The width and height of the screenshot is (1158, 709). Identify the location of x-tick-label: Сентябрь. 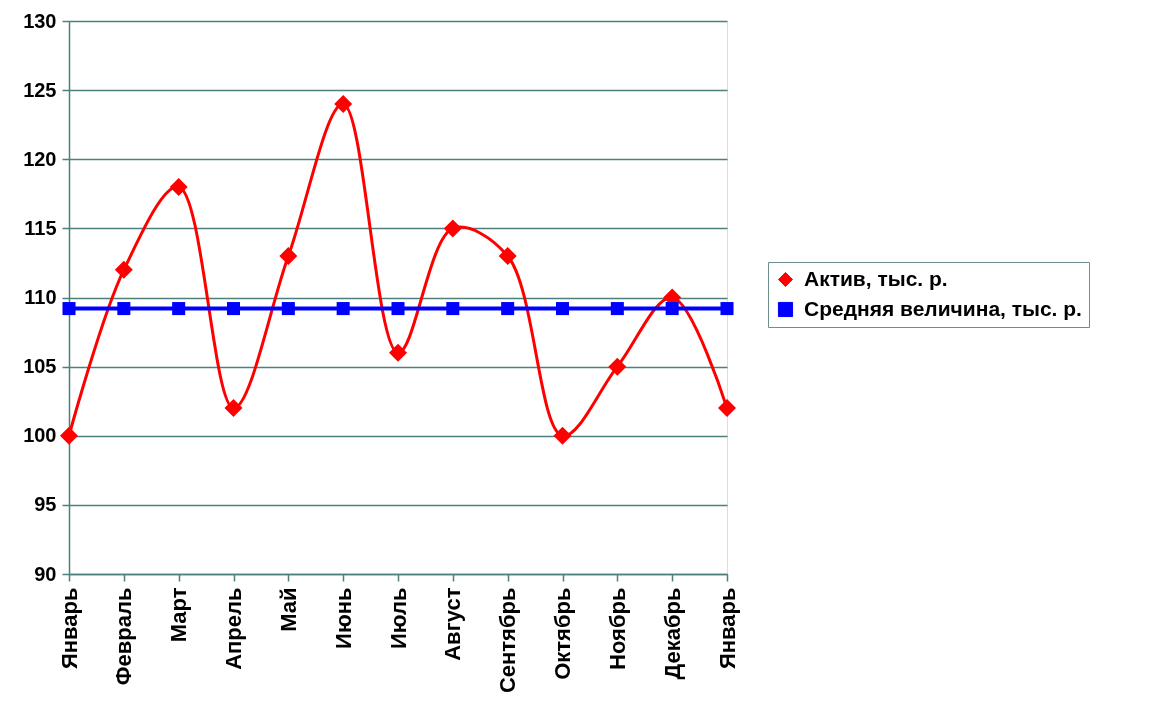
(508, 640).